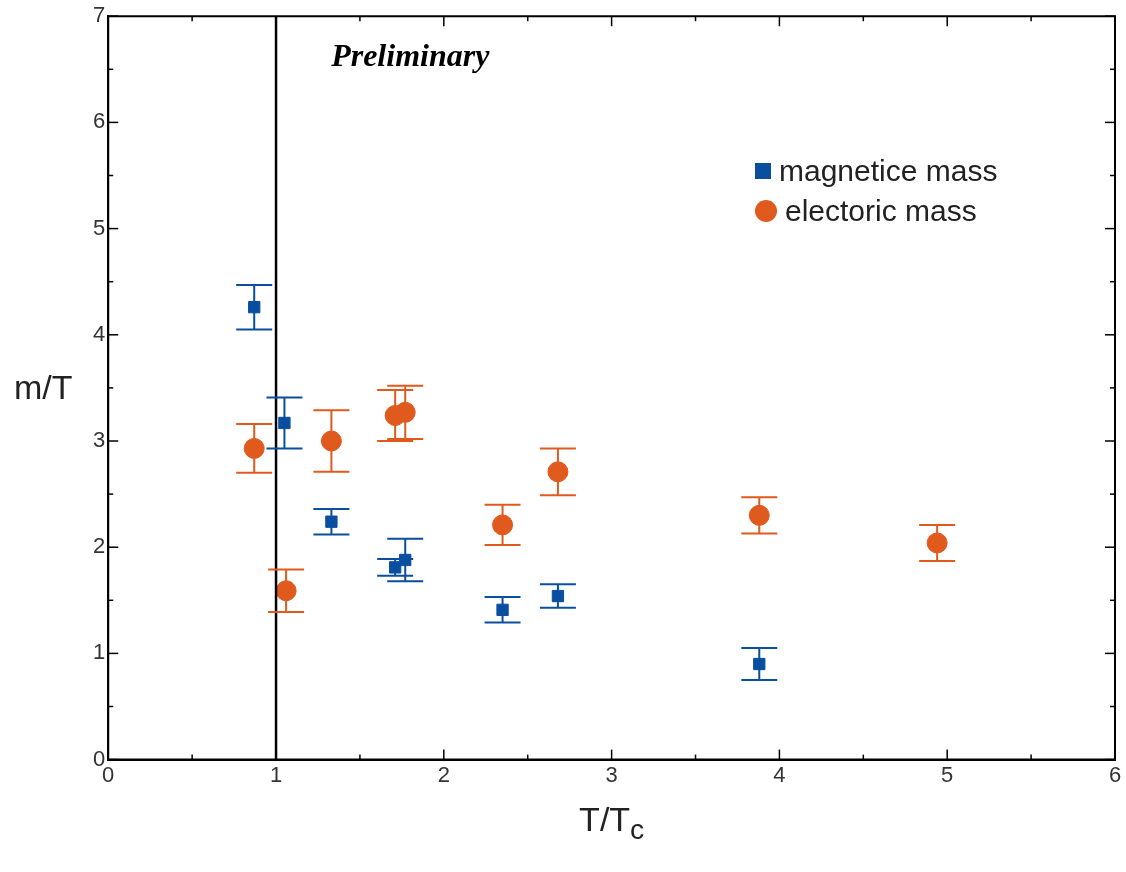  I want to click on annotation: Preliminary, so click(410, 55).